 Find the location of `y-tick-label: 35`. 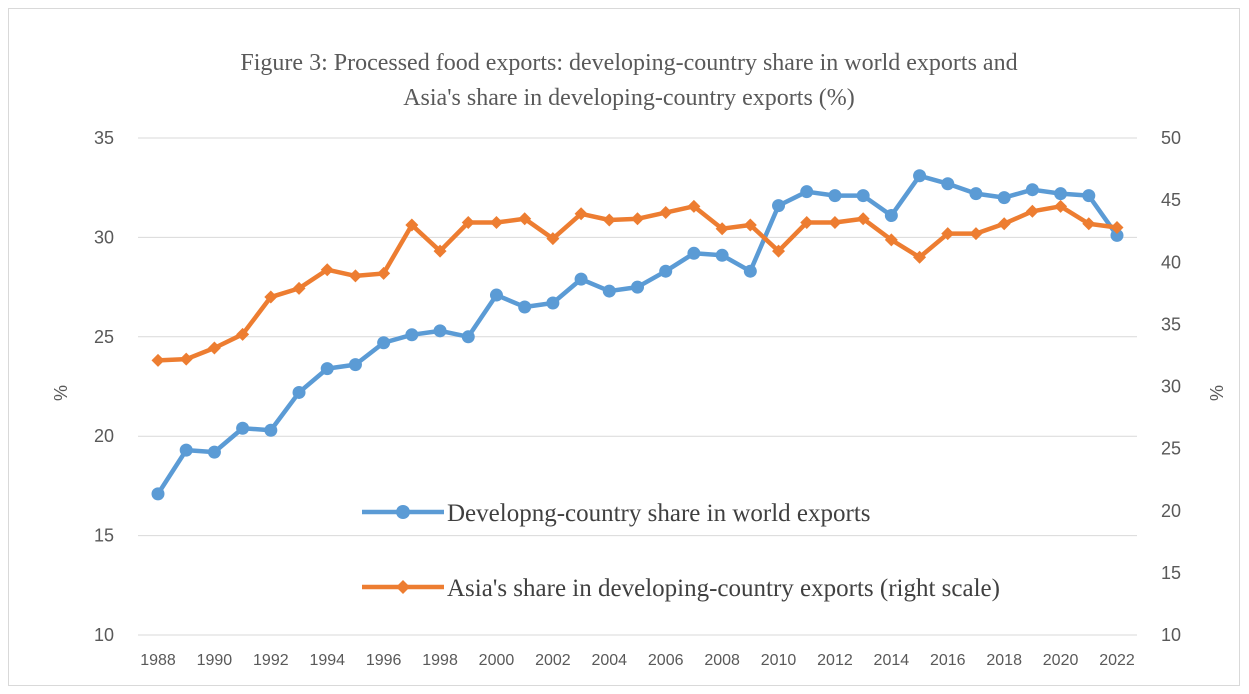

y-tick-label: 35 is located at coordinates (104, 138).